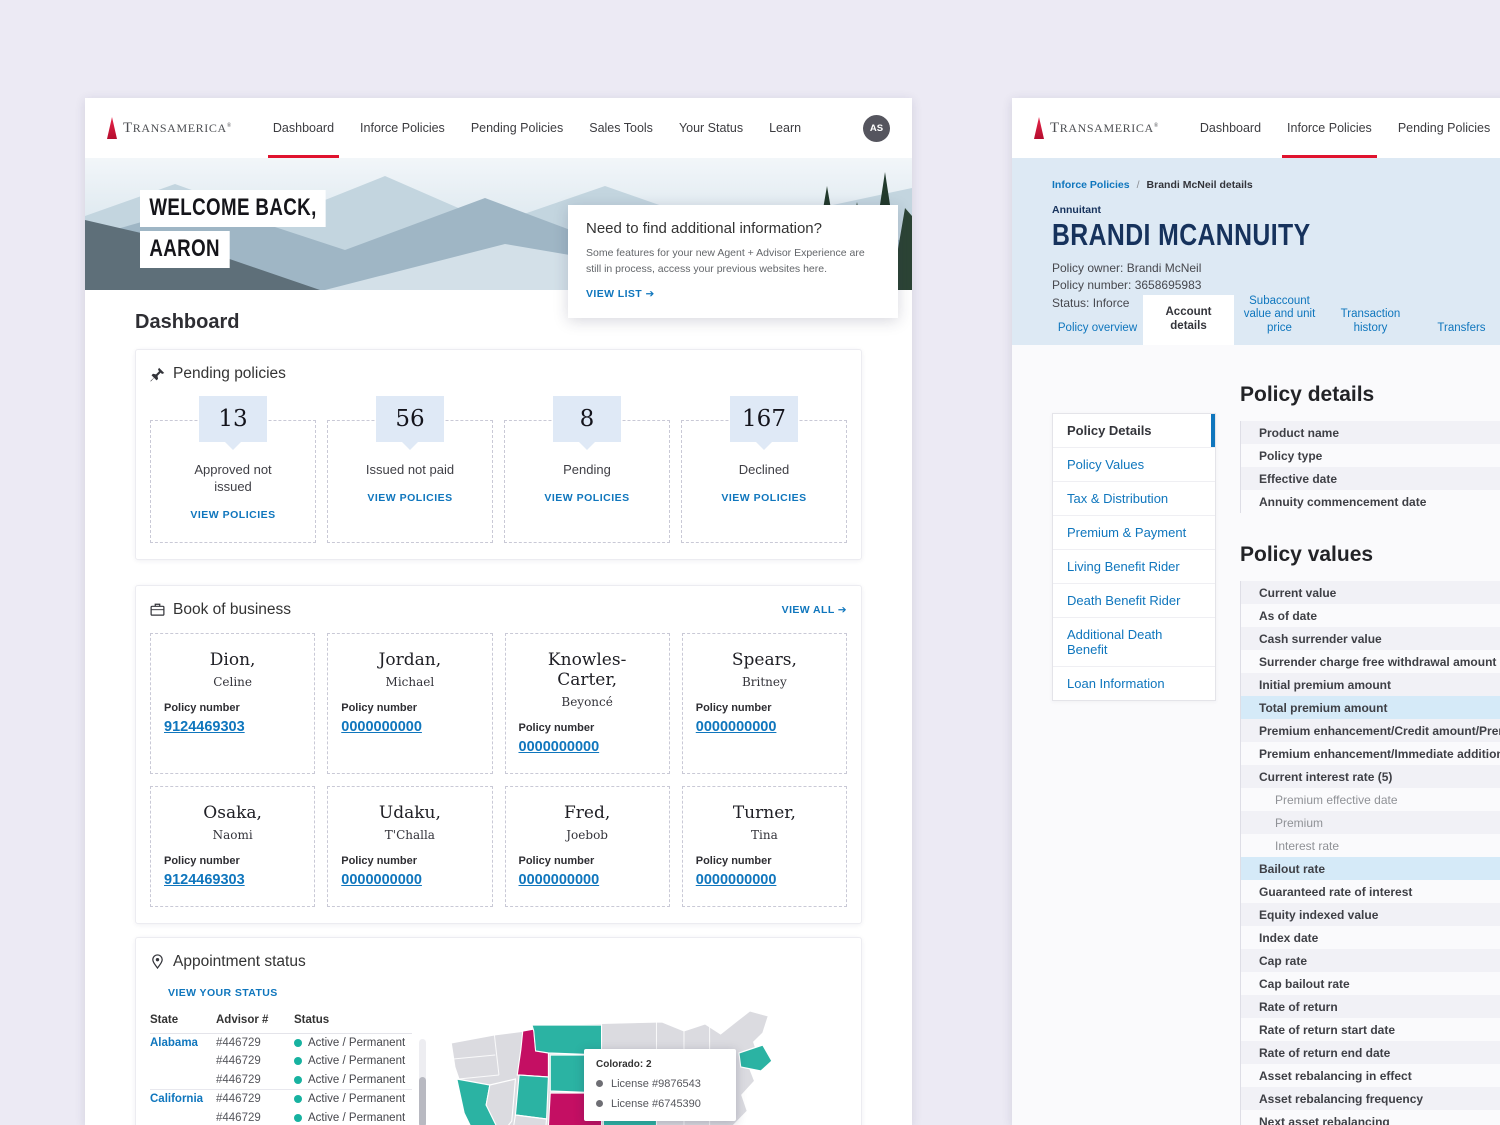 The height and width of the screenshot is (1125, 1500). What do you see at coordinates (501, 1101) in the screenshot?
I see `state-nevada` at bounding box center [501, 1101].